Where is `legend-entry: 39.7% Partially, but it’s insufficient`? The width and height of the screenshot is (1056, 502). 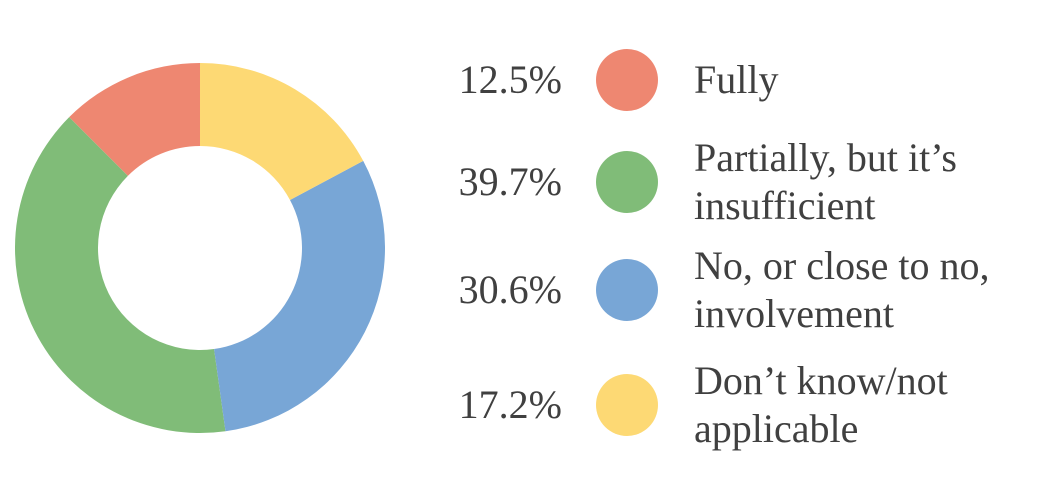
legend-entry: 39.7% Partially, but it’s insufficient is located at coordinates (737, 182).